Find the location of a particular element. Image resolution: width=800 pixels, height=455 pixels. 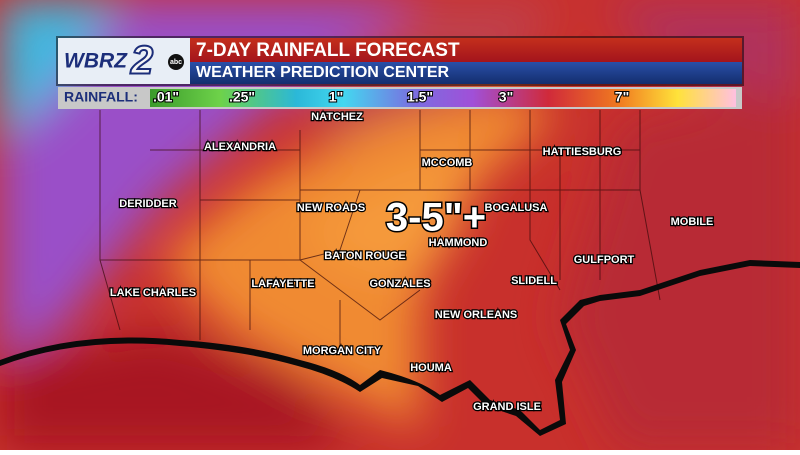

headline-amount: 3-5"+ is located at coordinates (436, 218).